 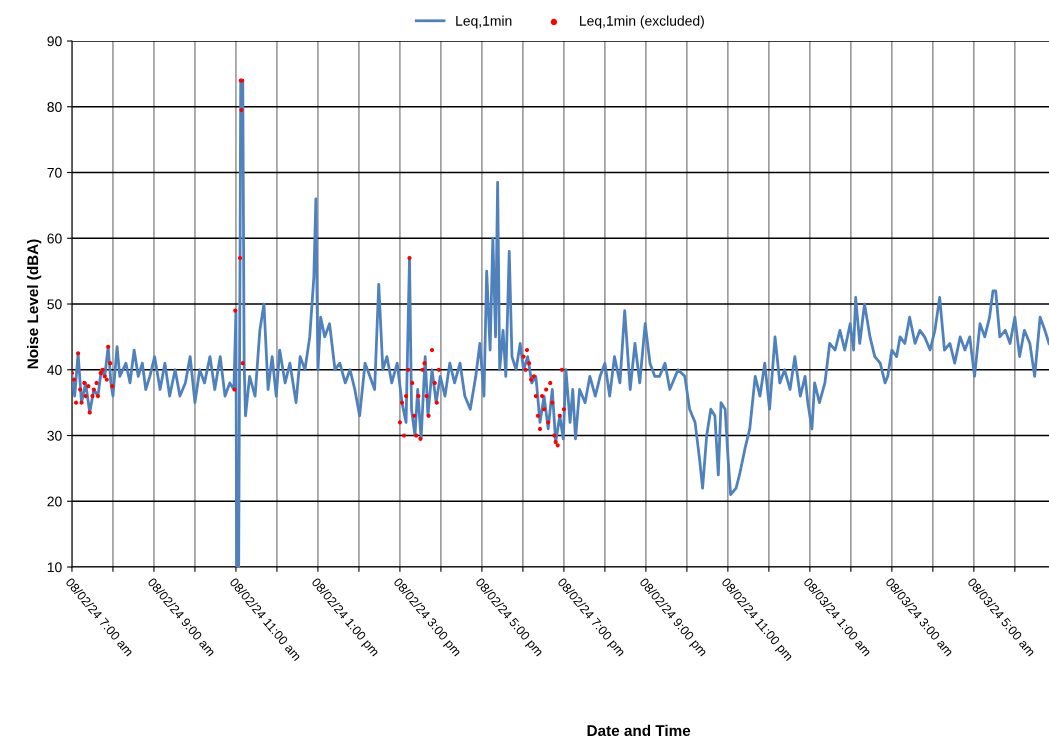 I want to click on y-tick-label: 70, so click(x=54, y=172).